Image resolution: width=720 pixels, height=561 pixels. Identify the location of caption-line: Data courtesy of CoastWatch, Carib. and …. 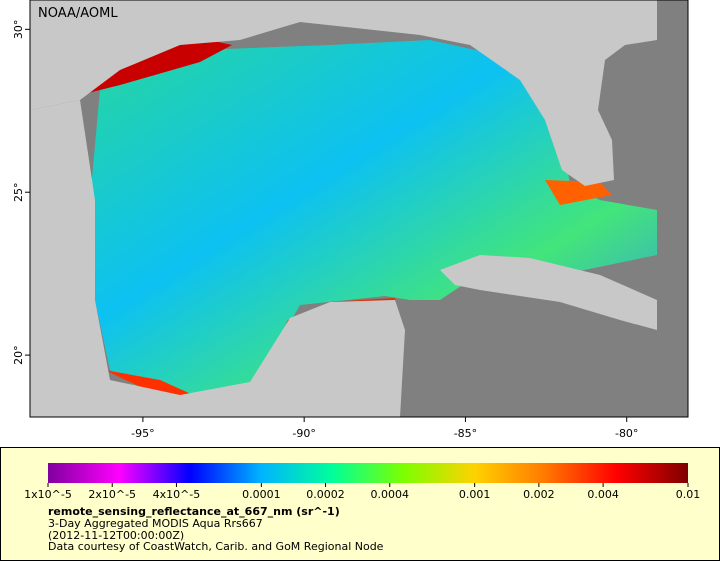
(216, 546).